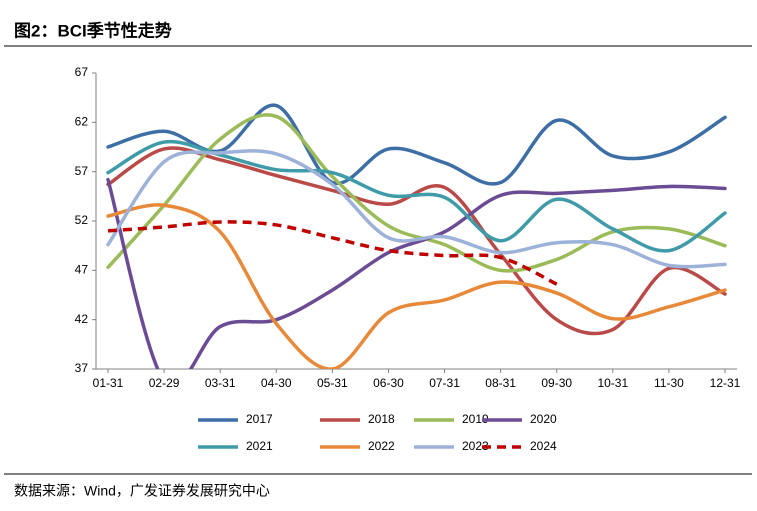  I want to click on legend-label: 2019, so click(475, 419).